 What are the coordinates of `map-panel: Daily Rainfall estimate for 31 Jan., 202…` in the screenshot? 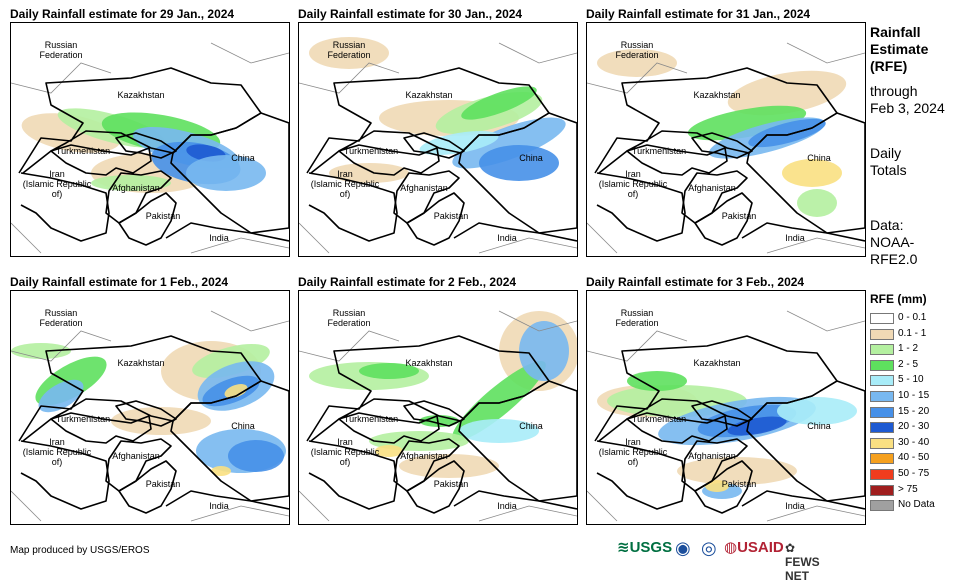 It's located at (726, 132).